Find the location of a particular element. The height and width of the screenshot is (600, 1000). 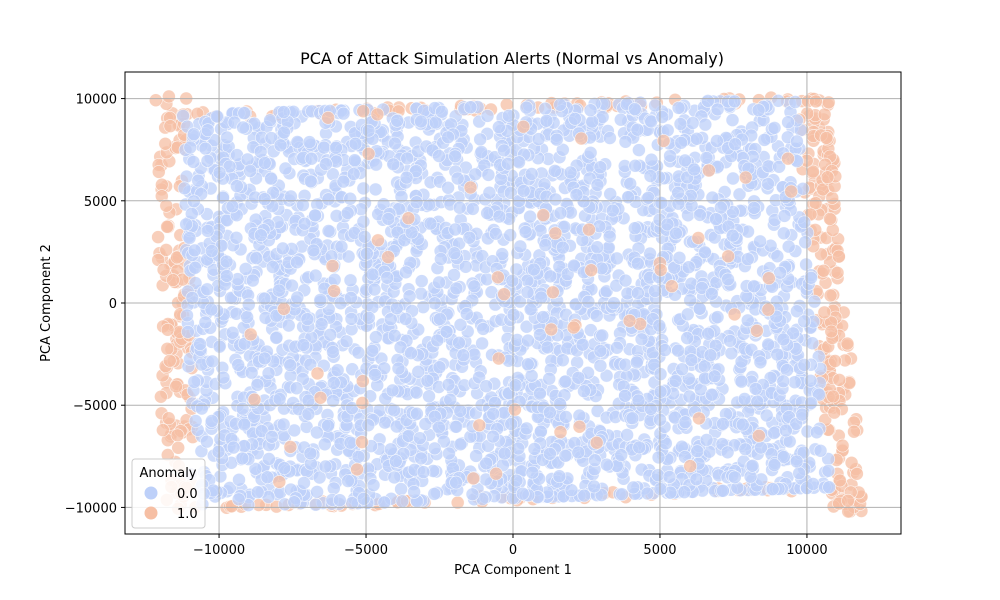

x-tick-label: −10000 is located at coordinates (219, 550).